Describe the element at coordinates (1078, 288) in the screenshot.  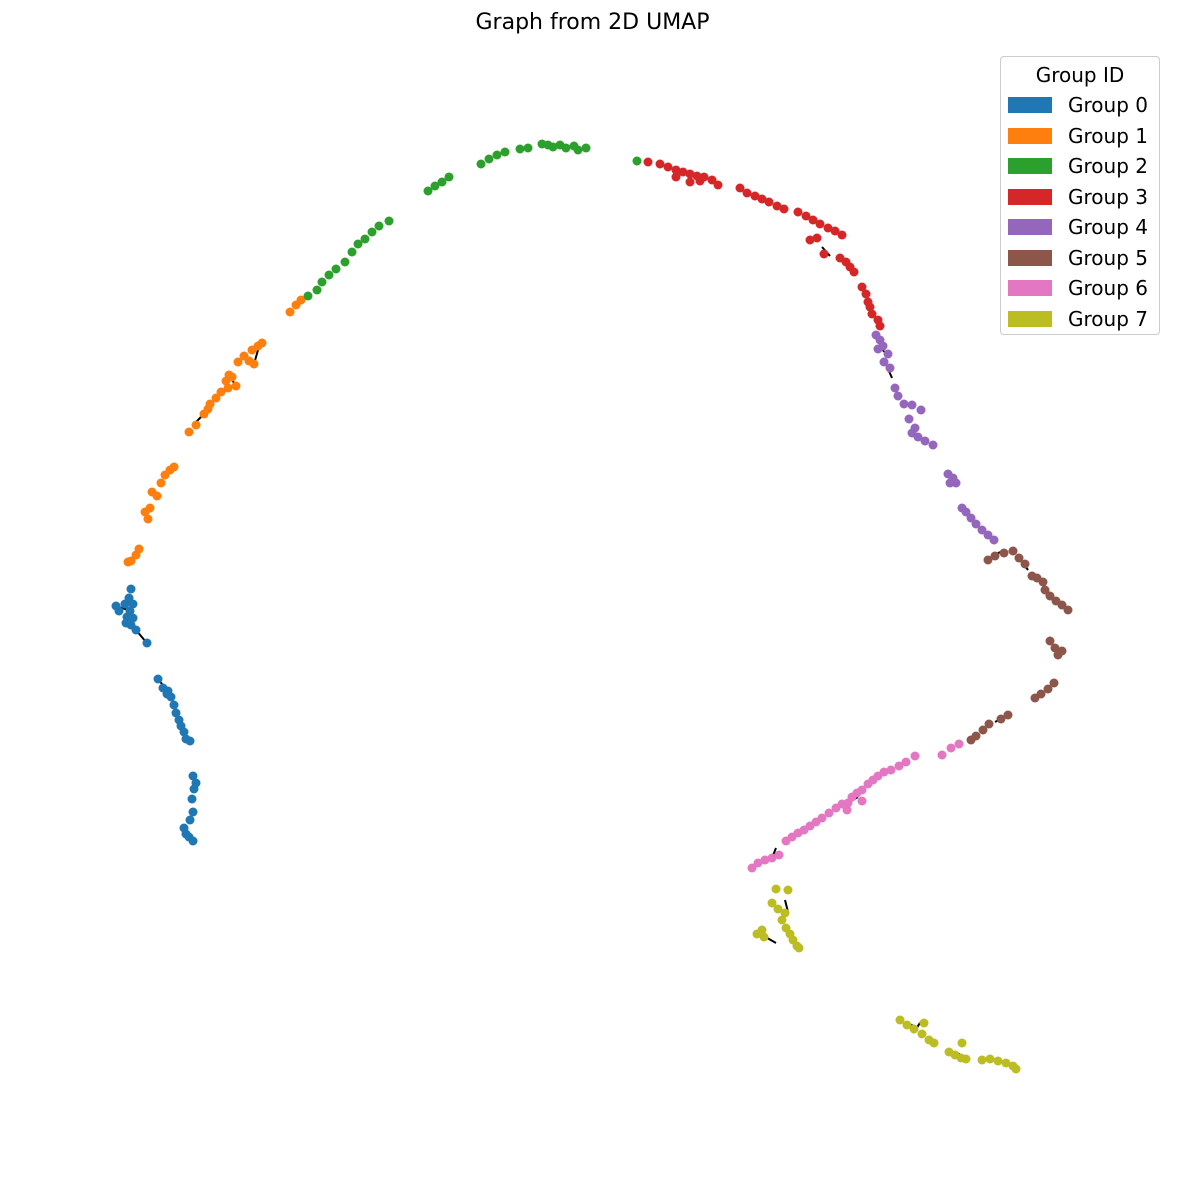
I see `legend-item: Group 6` at that location.